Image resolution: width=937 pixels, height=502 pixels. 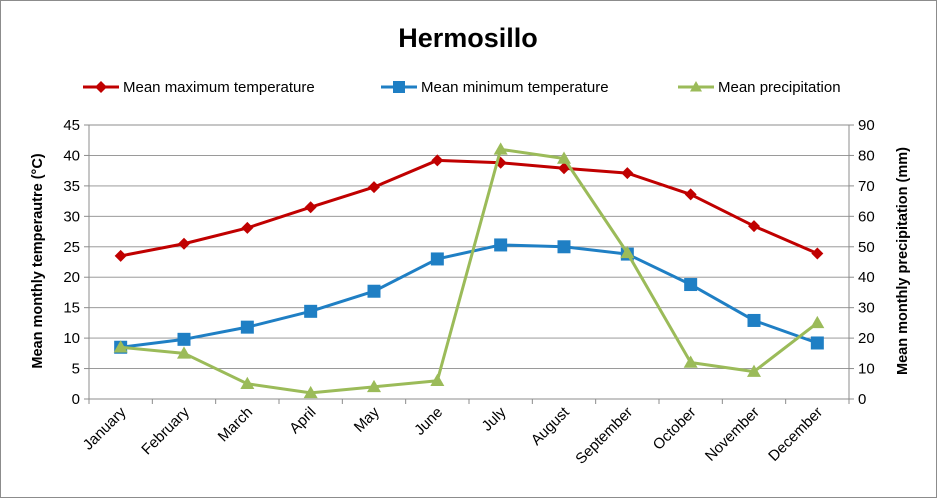 What do you see at coordinates (866, 155) in the screenshot?
I see `y-right-tick-label: 80` at bounding box center [866, 155].